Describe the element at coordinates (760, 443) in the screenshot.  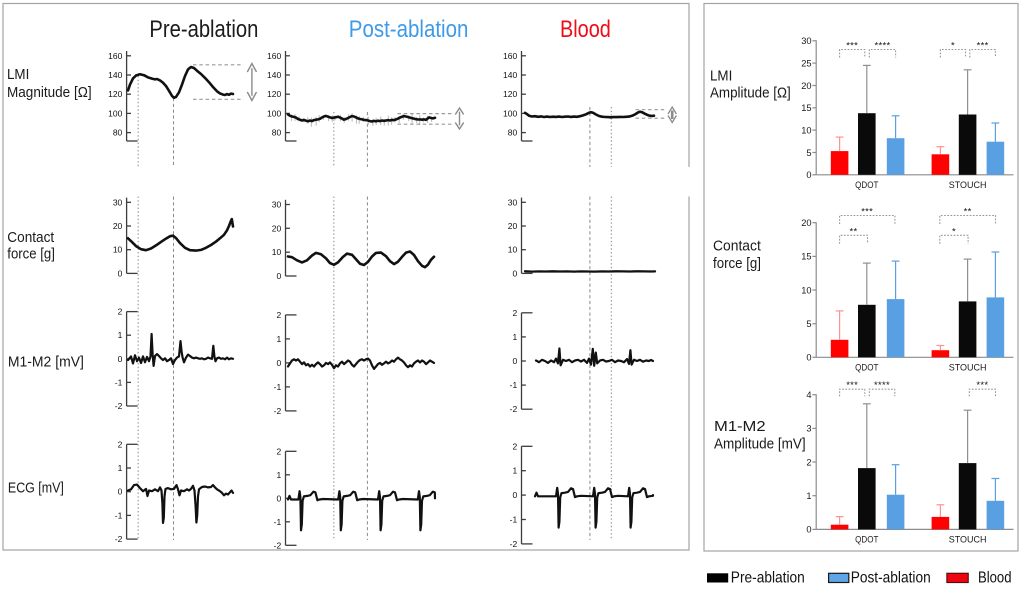
I see `svg-text: Amplitude [mV]` at that location.